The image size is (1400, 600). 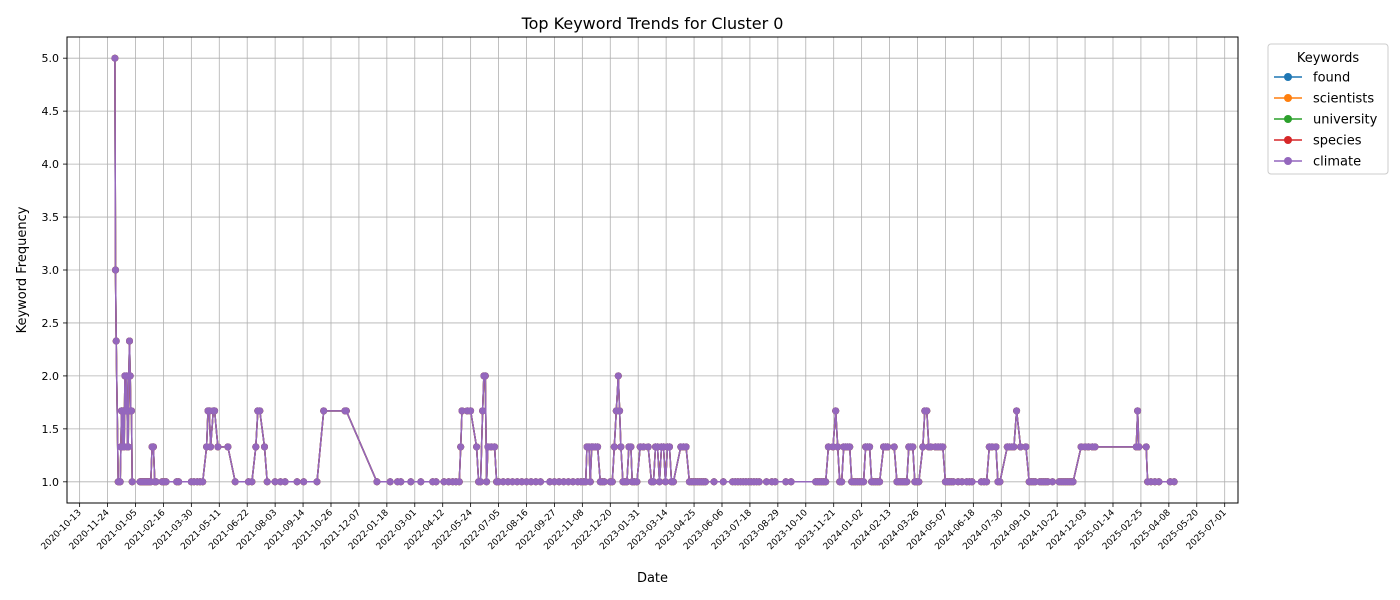 I want to click on y-tick-label: 3.0, so click(x=51, y=270).